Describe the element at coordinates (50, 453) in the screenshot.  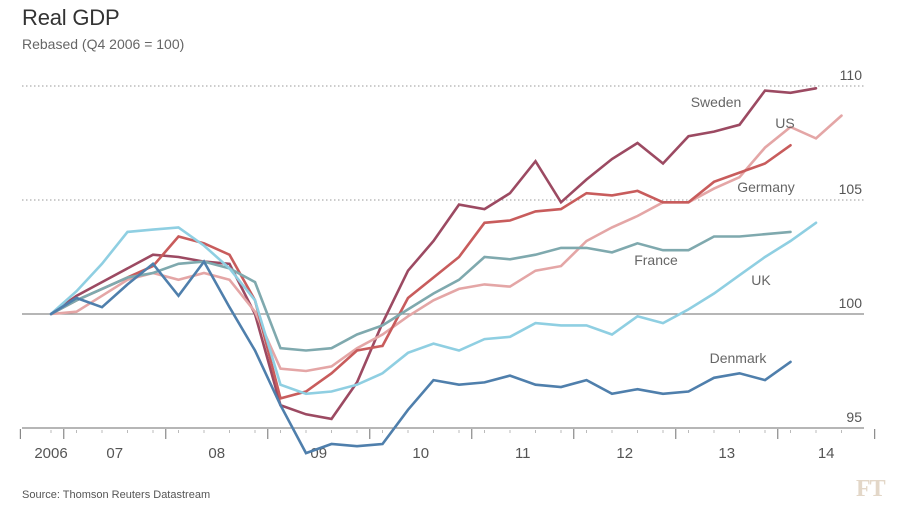
I see `x-tick-label-2006: 2006` at that location.